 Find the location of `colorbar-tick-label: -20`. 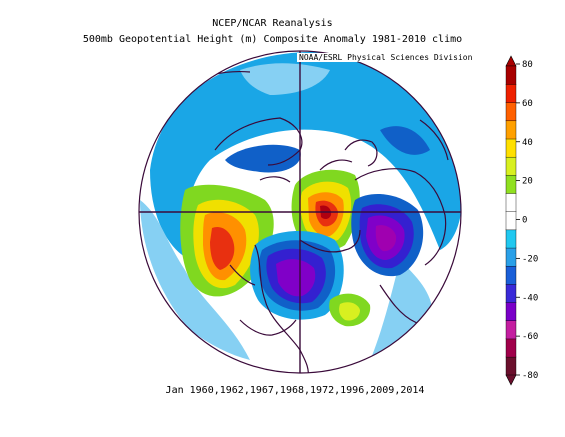

colorbar-tick-label: -20 is located at coordinates (530, 259).